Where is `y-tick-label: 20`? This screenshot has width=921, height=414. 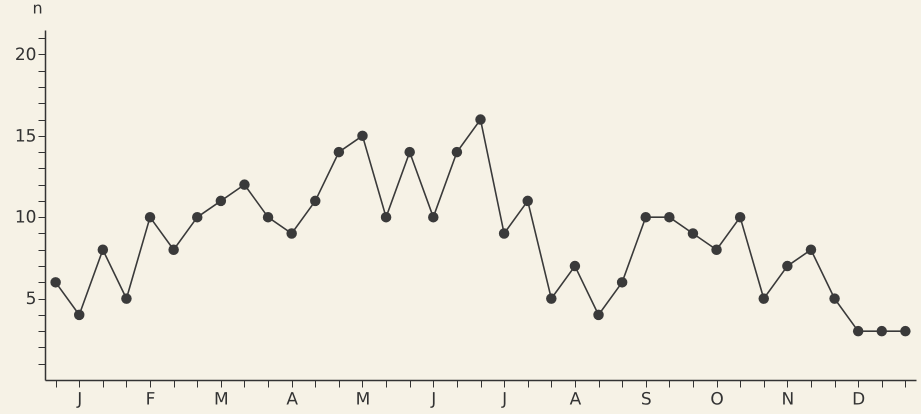
y-tick-label: 20 is located at coordinates (25, 54).